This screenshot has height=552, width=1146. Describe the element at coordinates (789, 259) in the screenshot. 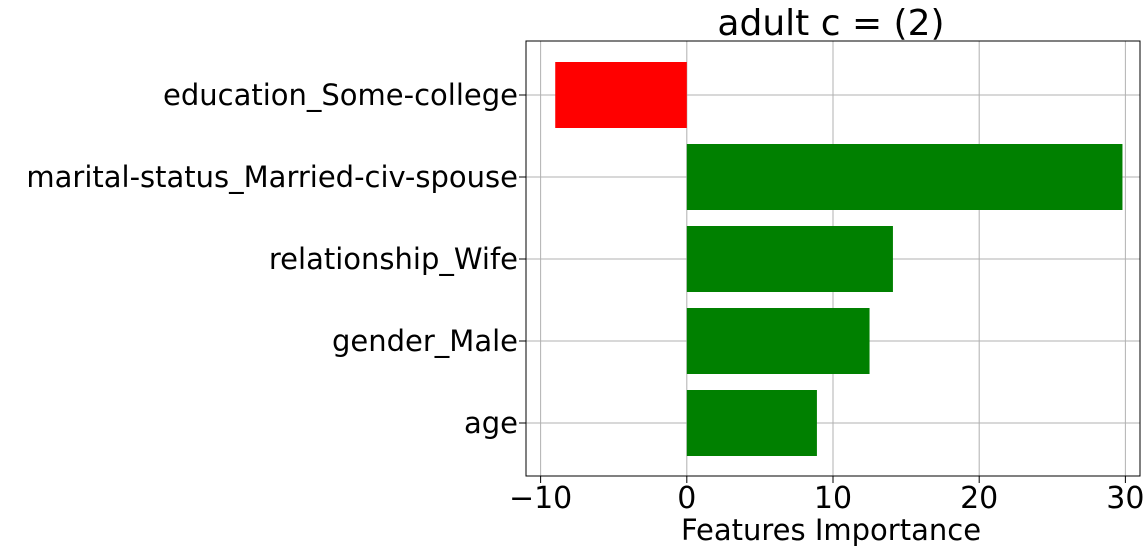

I see `bar-relationship-wife` at that location.